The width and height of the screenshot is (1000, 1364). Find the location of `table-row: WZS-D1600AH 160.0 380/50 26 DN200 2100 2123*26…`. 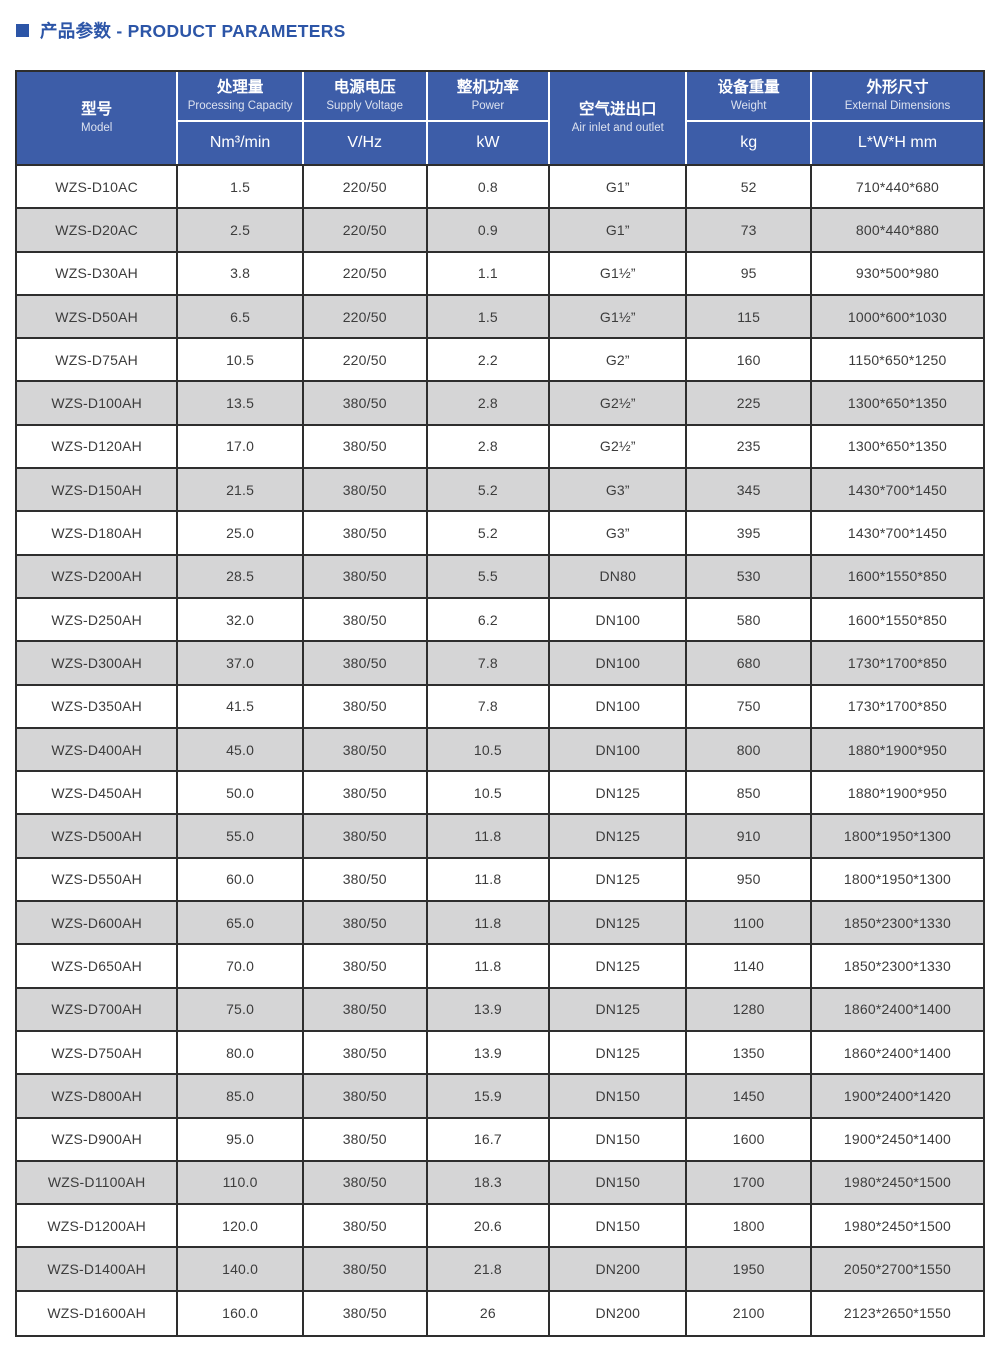

table-row: WZS-D1600AH 160.0 380/50 26 DN200 2100 2123*26… is located at coordinates (500, 1313).